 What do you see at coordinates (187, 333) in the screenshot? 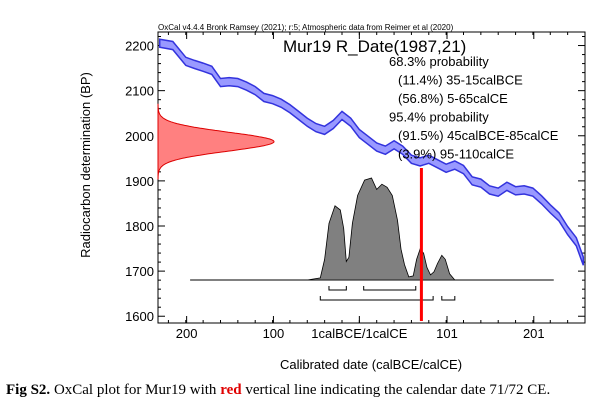
I see `x-tick-label: 200` at bounding box center [187, 333].